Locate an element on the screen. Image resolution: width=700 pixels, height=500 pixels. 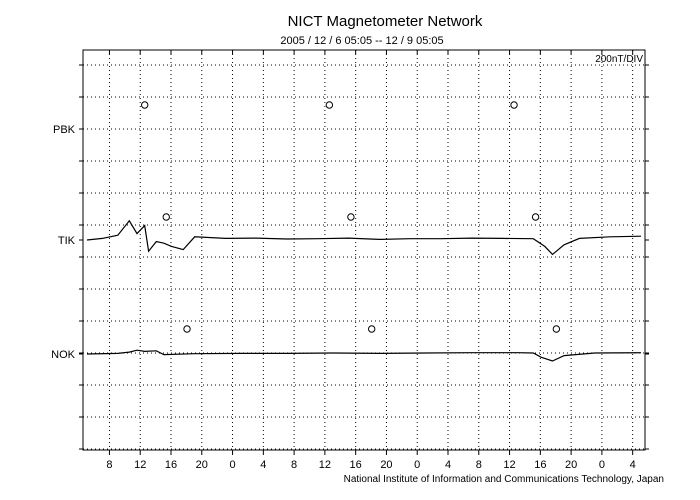
chart-subtitle: 2005 / 12 / 6 05:05 -- 12 / 9 05:05 is located at coordinates (361, 41).